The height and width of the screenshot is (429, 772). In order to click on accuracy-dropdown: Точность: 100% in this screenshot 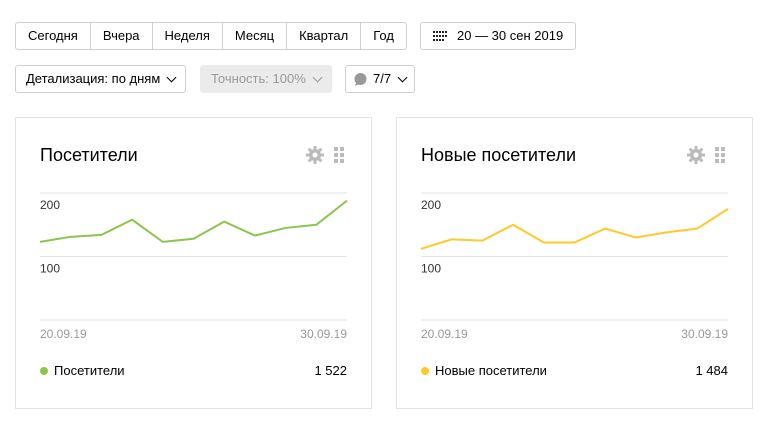, I will do `click(266, 79)`.